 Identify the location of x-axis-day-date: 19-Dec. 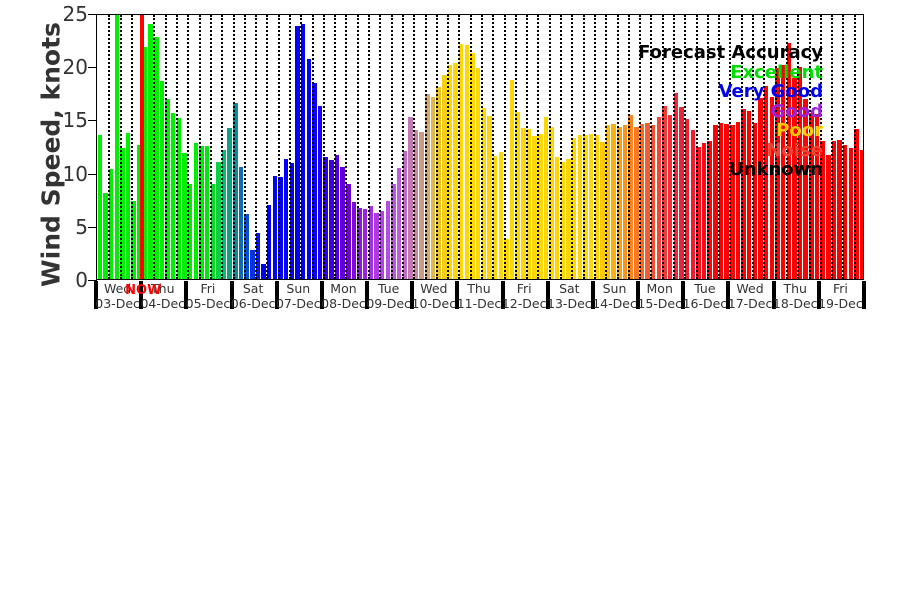
(840, 303).